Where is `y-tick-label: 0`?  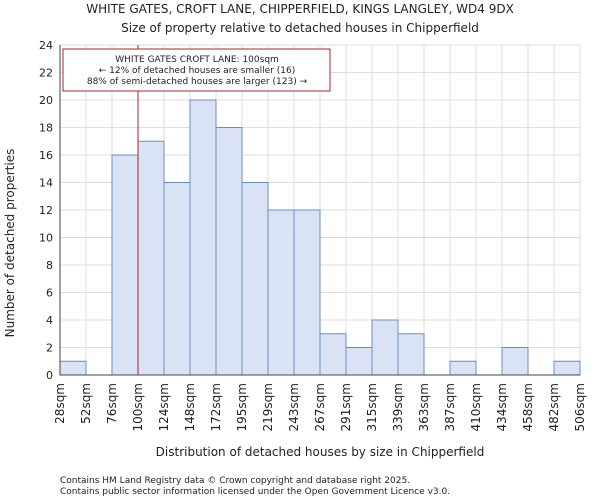
y-tick-label: 0 is located at coordinates (49, 375).